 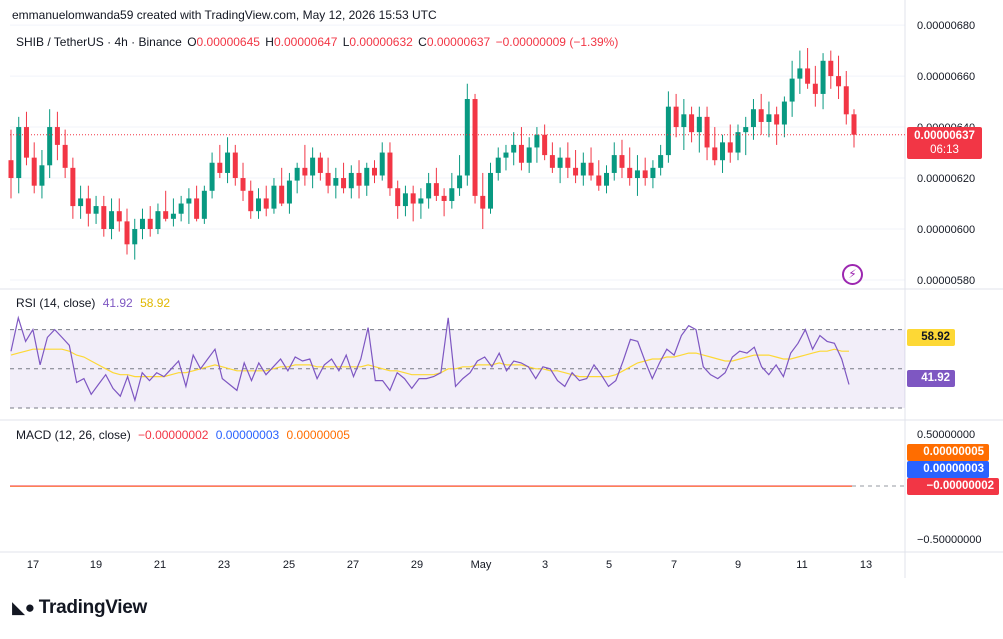 What do you see at coordinates (852, 274) in the screenshot?
I see `lightning-icon: ⚡` at bounding box center [852, 274].